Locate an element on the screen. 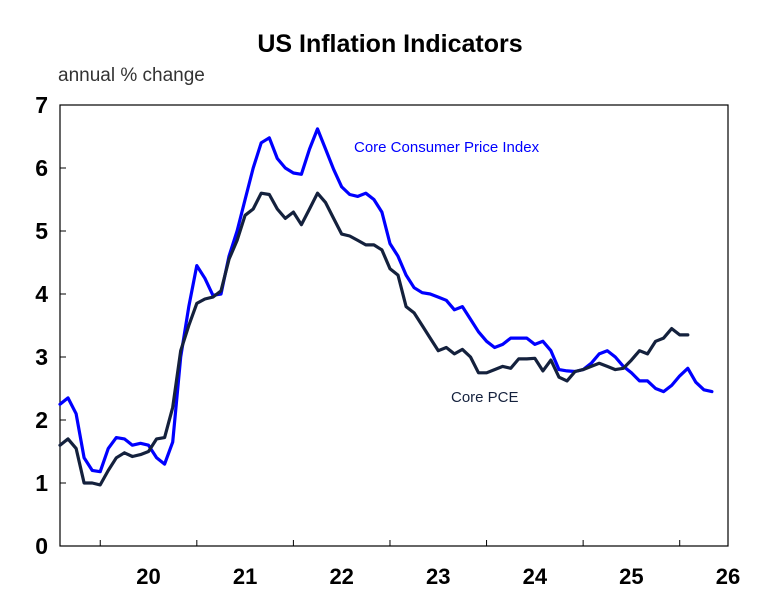  series-label-core-cpi: Core Consumer Price Index is located at coordinates (447, 147).